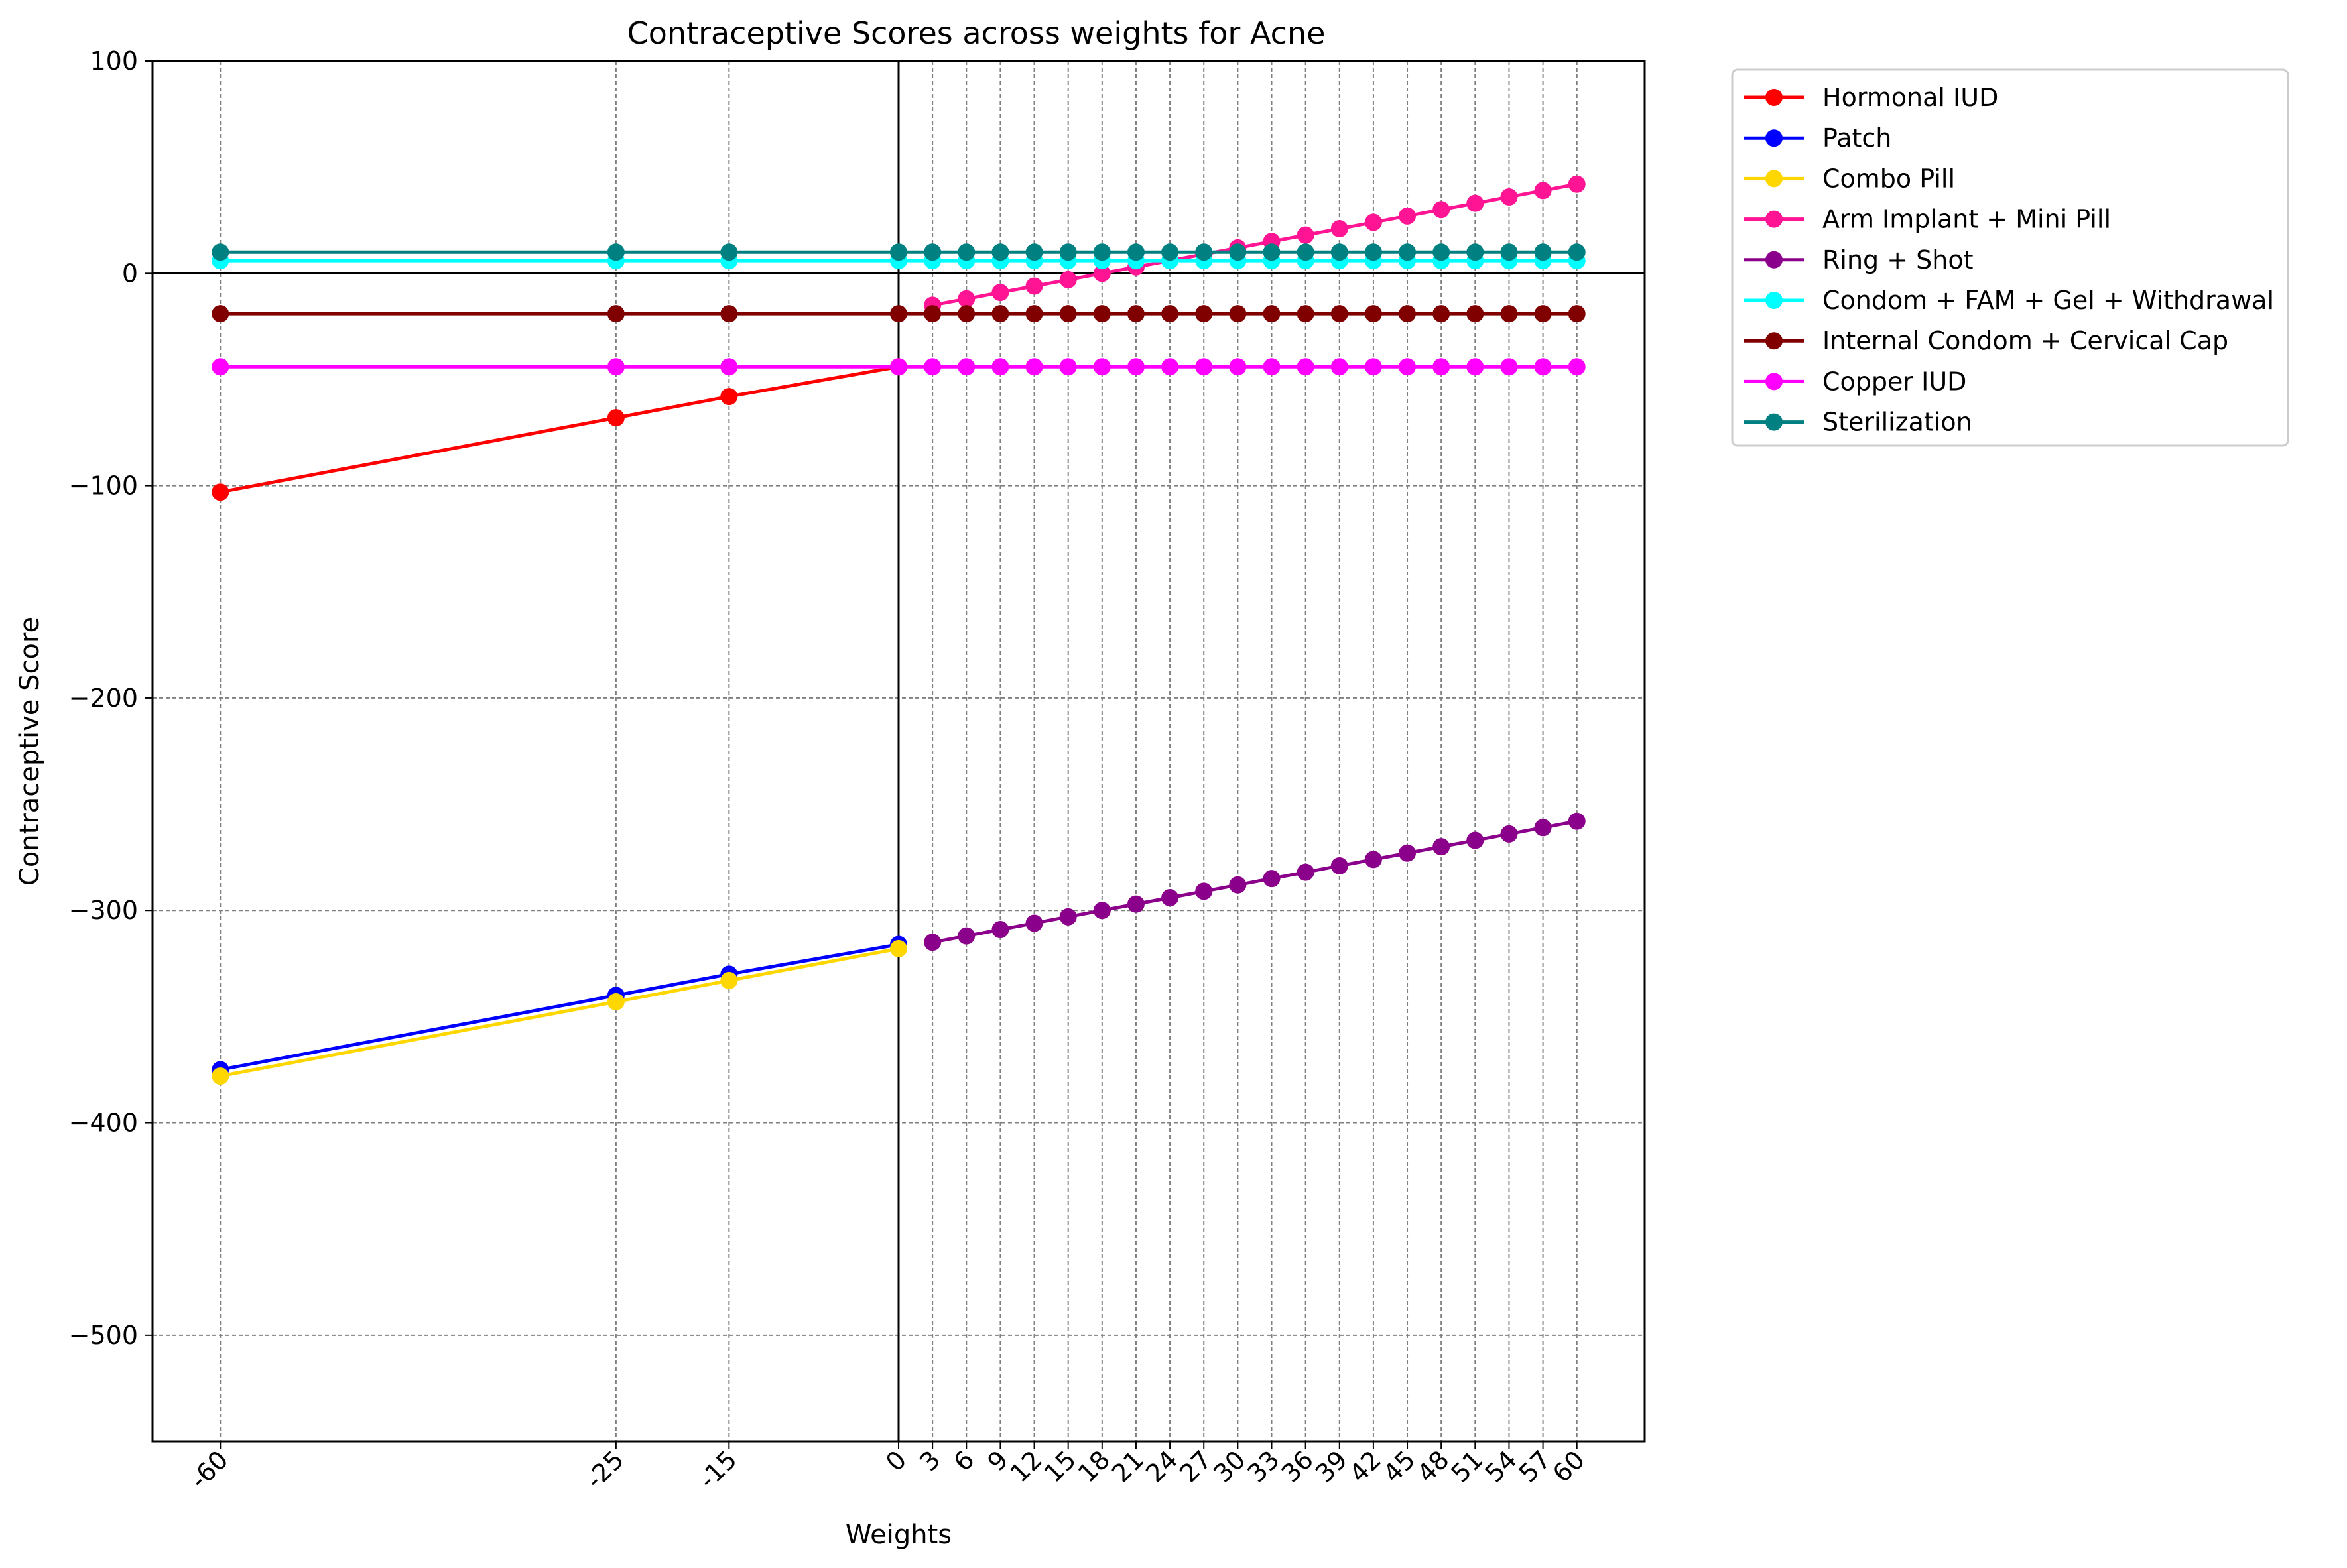 This screenshot has width=2347, height=1568. What do you see at coordinates (2048, 300) in the screenshot?
I see `legend-label: Condom + FAM + Gel + Withdrawal` at bounding box center [2048, 300].